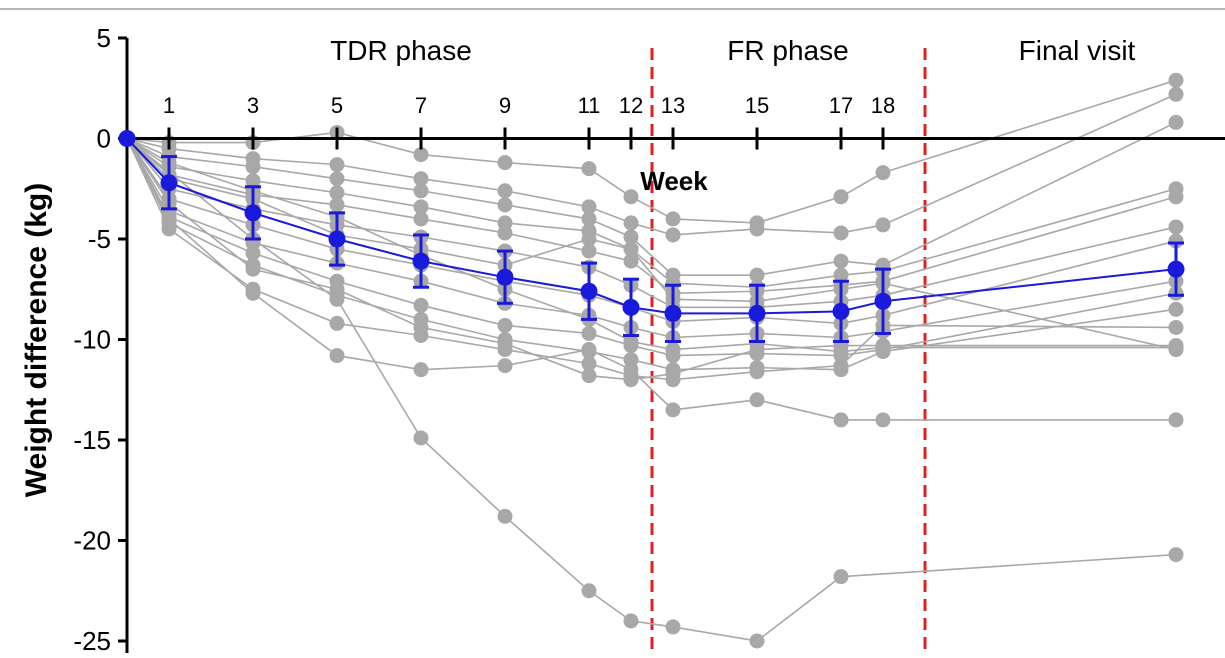 The height and width of the screenshot is (658, 1225). What do you see at coordinates (99, 239) in the screenshot?
I see `y-tick-label: -5` at bounding box center [99, 239].